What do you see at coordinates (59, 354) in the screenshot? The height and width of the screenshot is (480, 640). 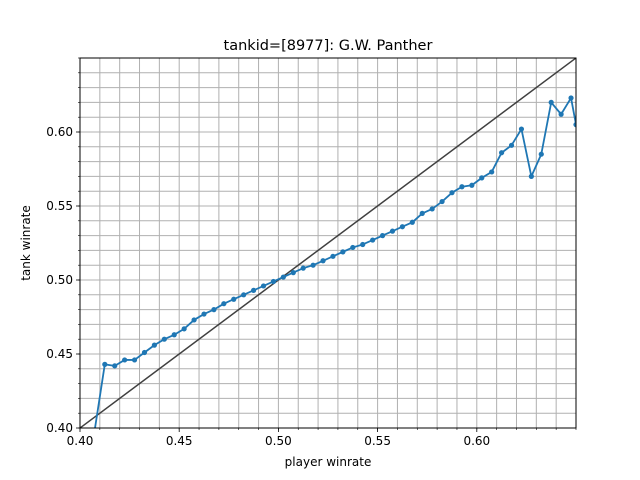 I see `y-tick-label: 0.45` at bounding box center [59, 354].